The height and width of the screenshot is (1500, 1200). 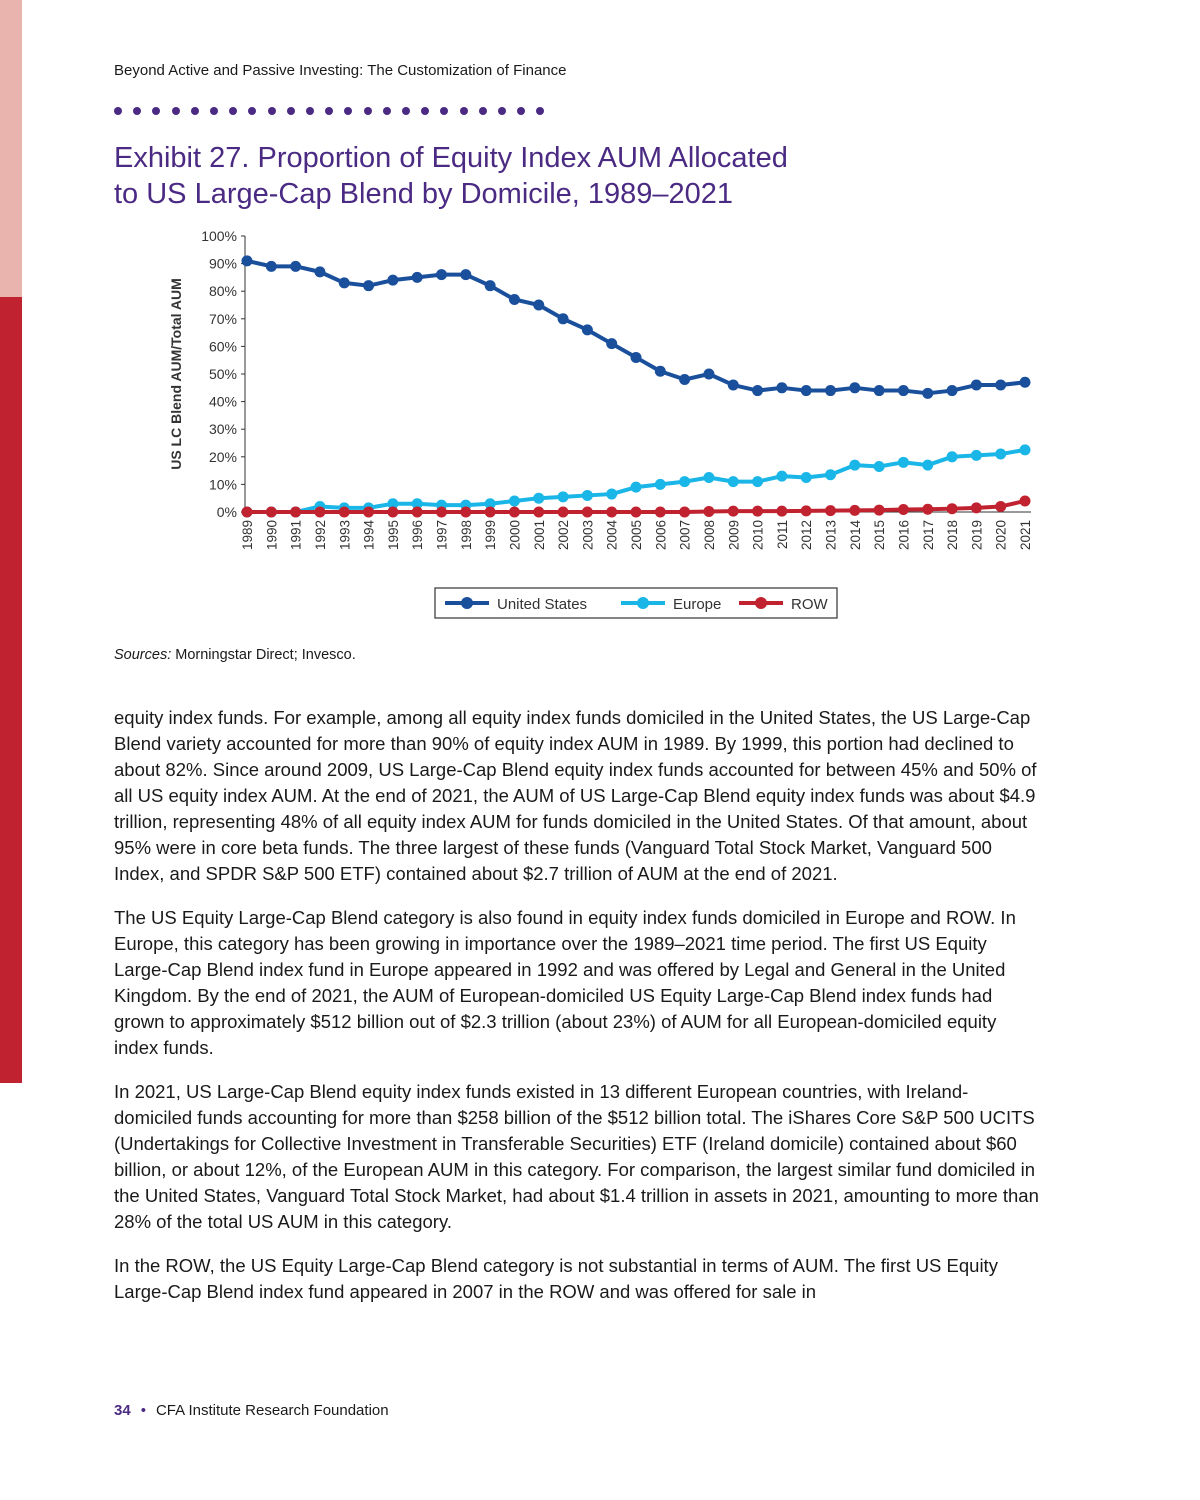 What do you see at coordinates (393, 535) in the screenshot?
I see `x-tick-label: 1995` at bounding box center [393, 535].